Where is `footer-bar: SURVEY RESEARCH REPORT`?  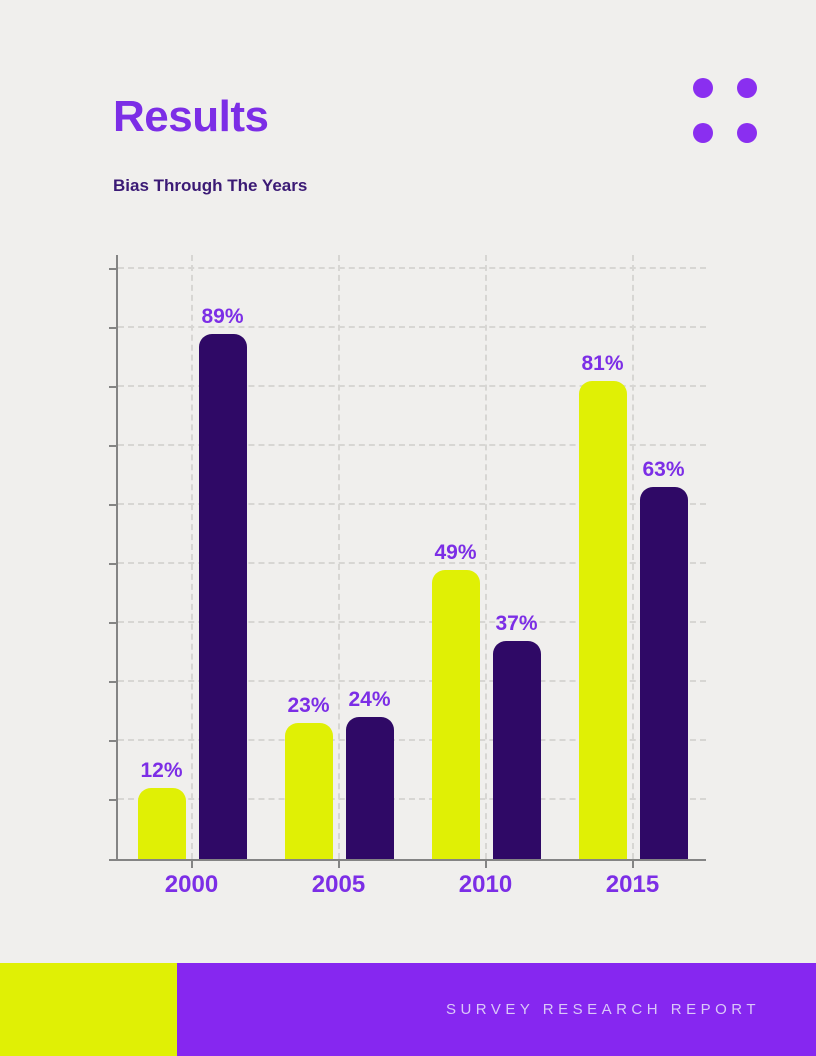
footer-bar: SURVEY RESEARCH REPORT is located at coordinates (496, 1009).